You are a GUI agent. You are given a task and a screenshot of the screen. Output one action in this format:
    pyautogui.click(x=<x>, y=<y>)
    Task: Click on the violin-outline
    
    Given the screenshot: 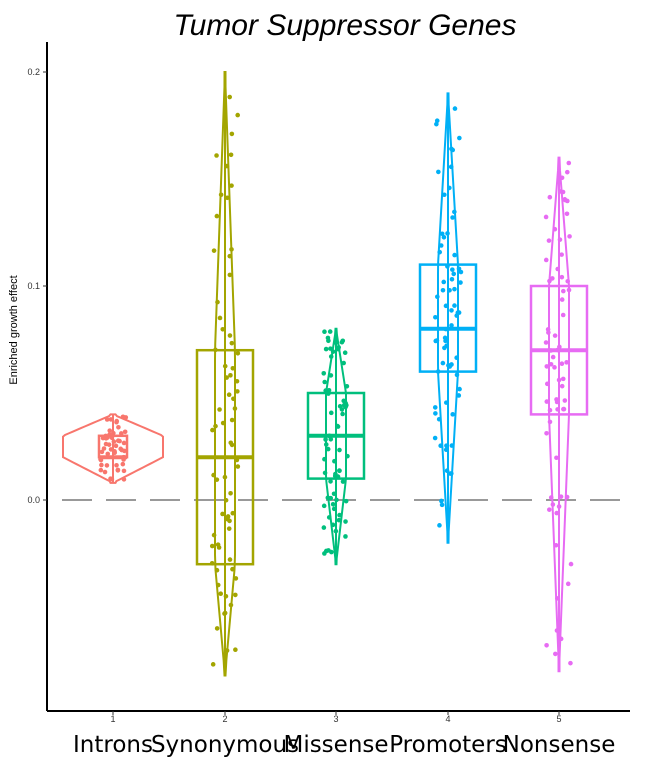 What is the action you would take?
    pyautogui.click(x=113, y=448)
    